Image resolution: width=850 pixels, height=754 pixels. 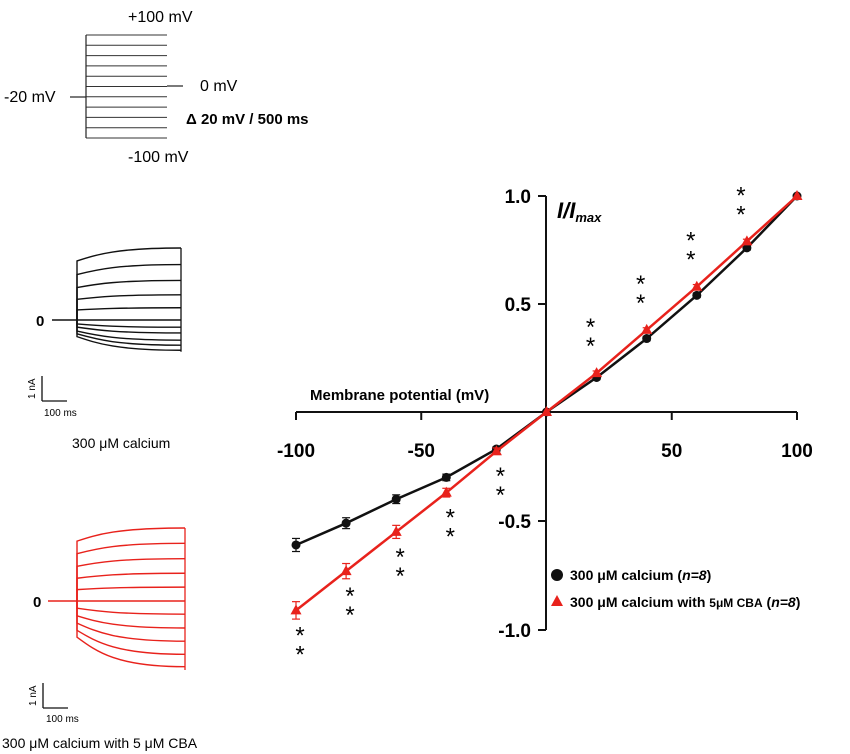 What do you see at coordinates (399, 395) in the screenshot?
I see `x-axis-label: Membrane potential (mV)` at bounding box center [399, 395].